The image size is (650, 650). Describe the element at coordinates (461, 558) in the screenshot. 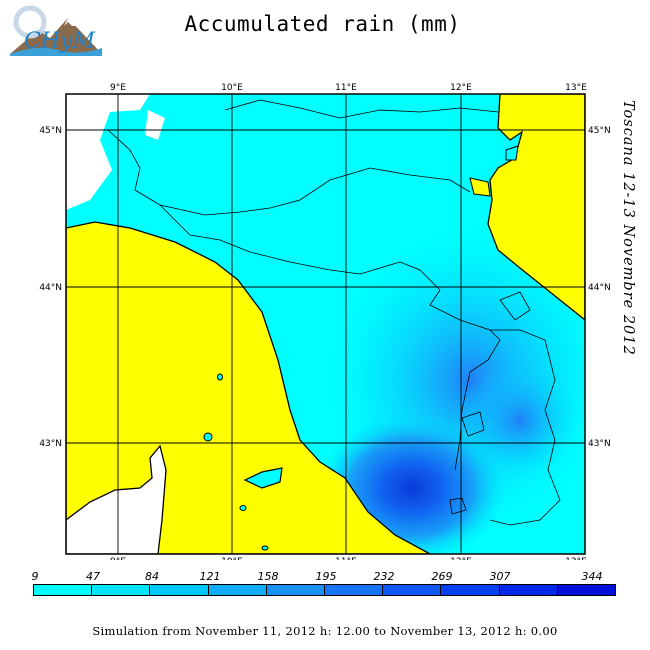

I see `lon-label-bottom: 12°E` at that location.